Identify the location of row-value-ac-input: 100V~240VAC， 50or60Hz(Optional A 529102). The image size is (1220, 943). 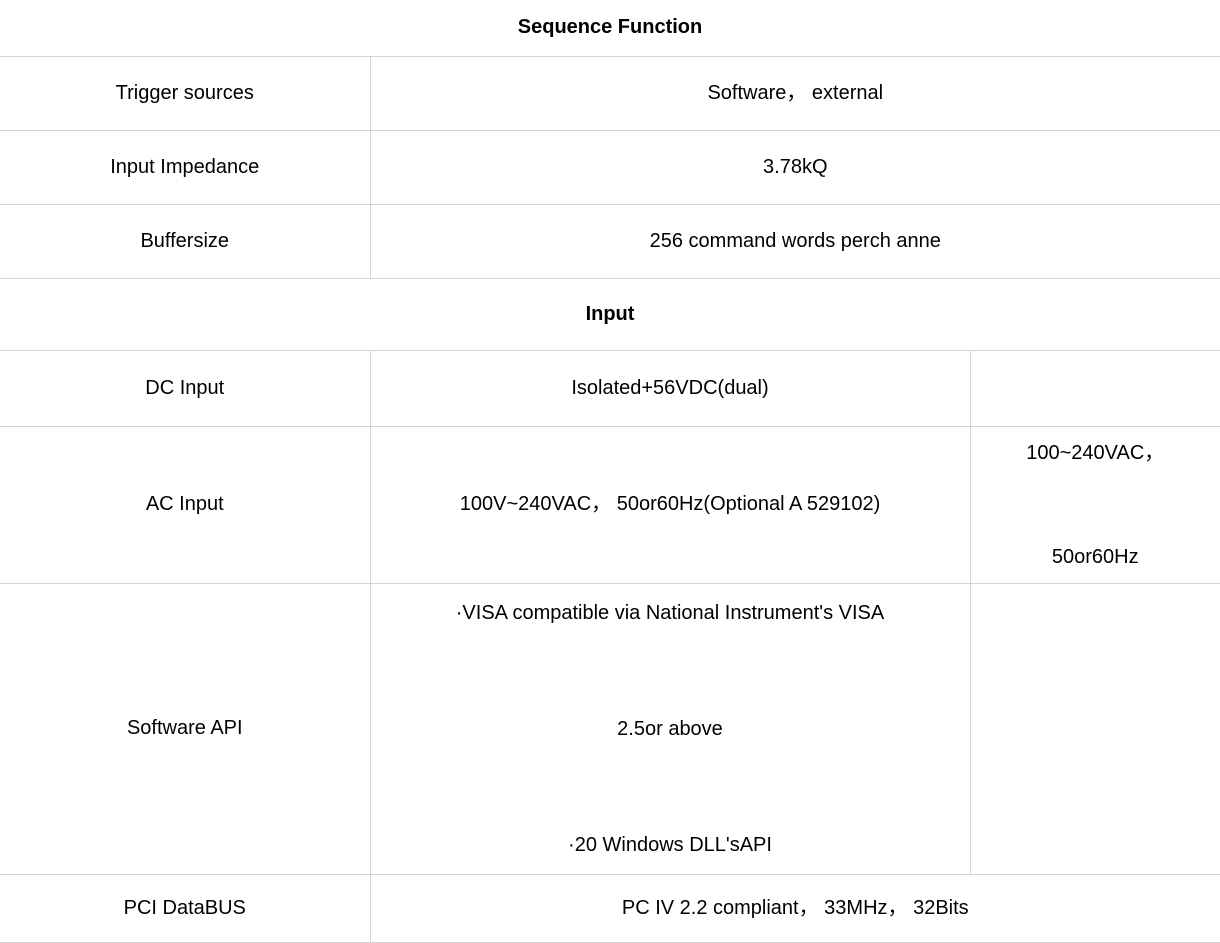
(670, 504).